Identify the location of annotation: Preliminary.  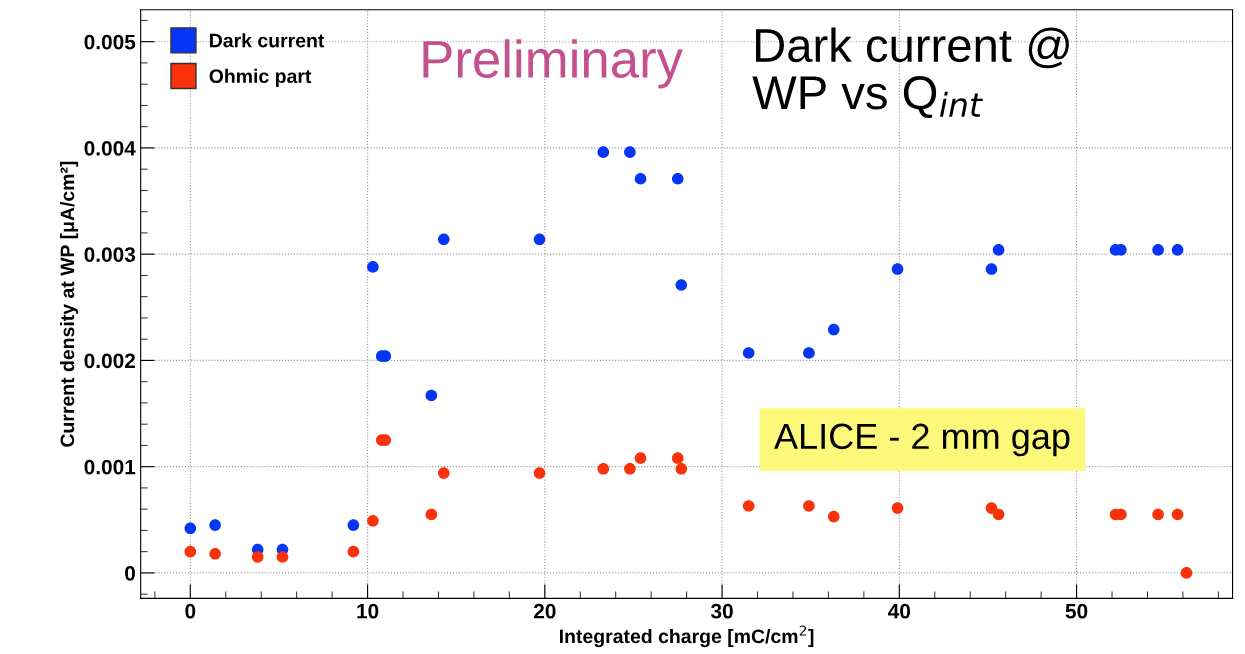
(553, 64).